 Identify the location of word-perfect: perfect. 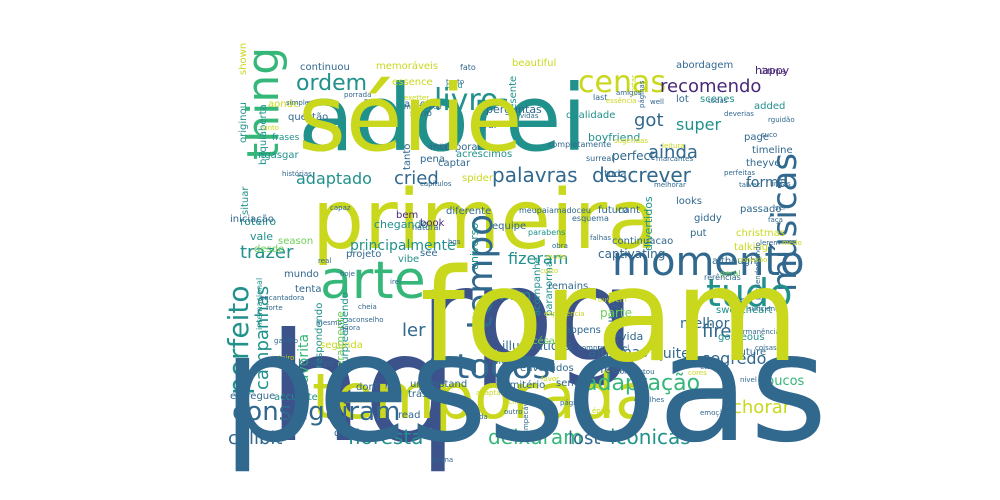
(633, 156).